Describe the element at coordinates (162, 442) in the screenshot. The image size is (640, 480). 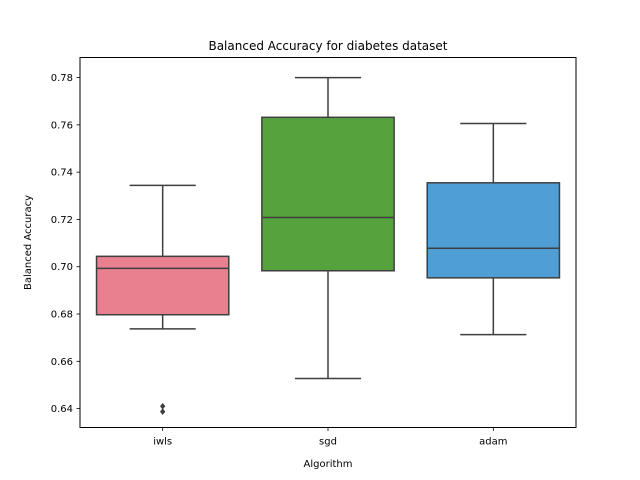
I see `x-tick-label: iwls` at that location.